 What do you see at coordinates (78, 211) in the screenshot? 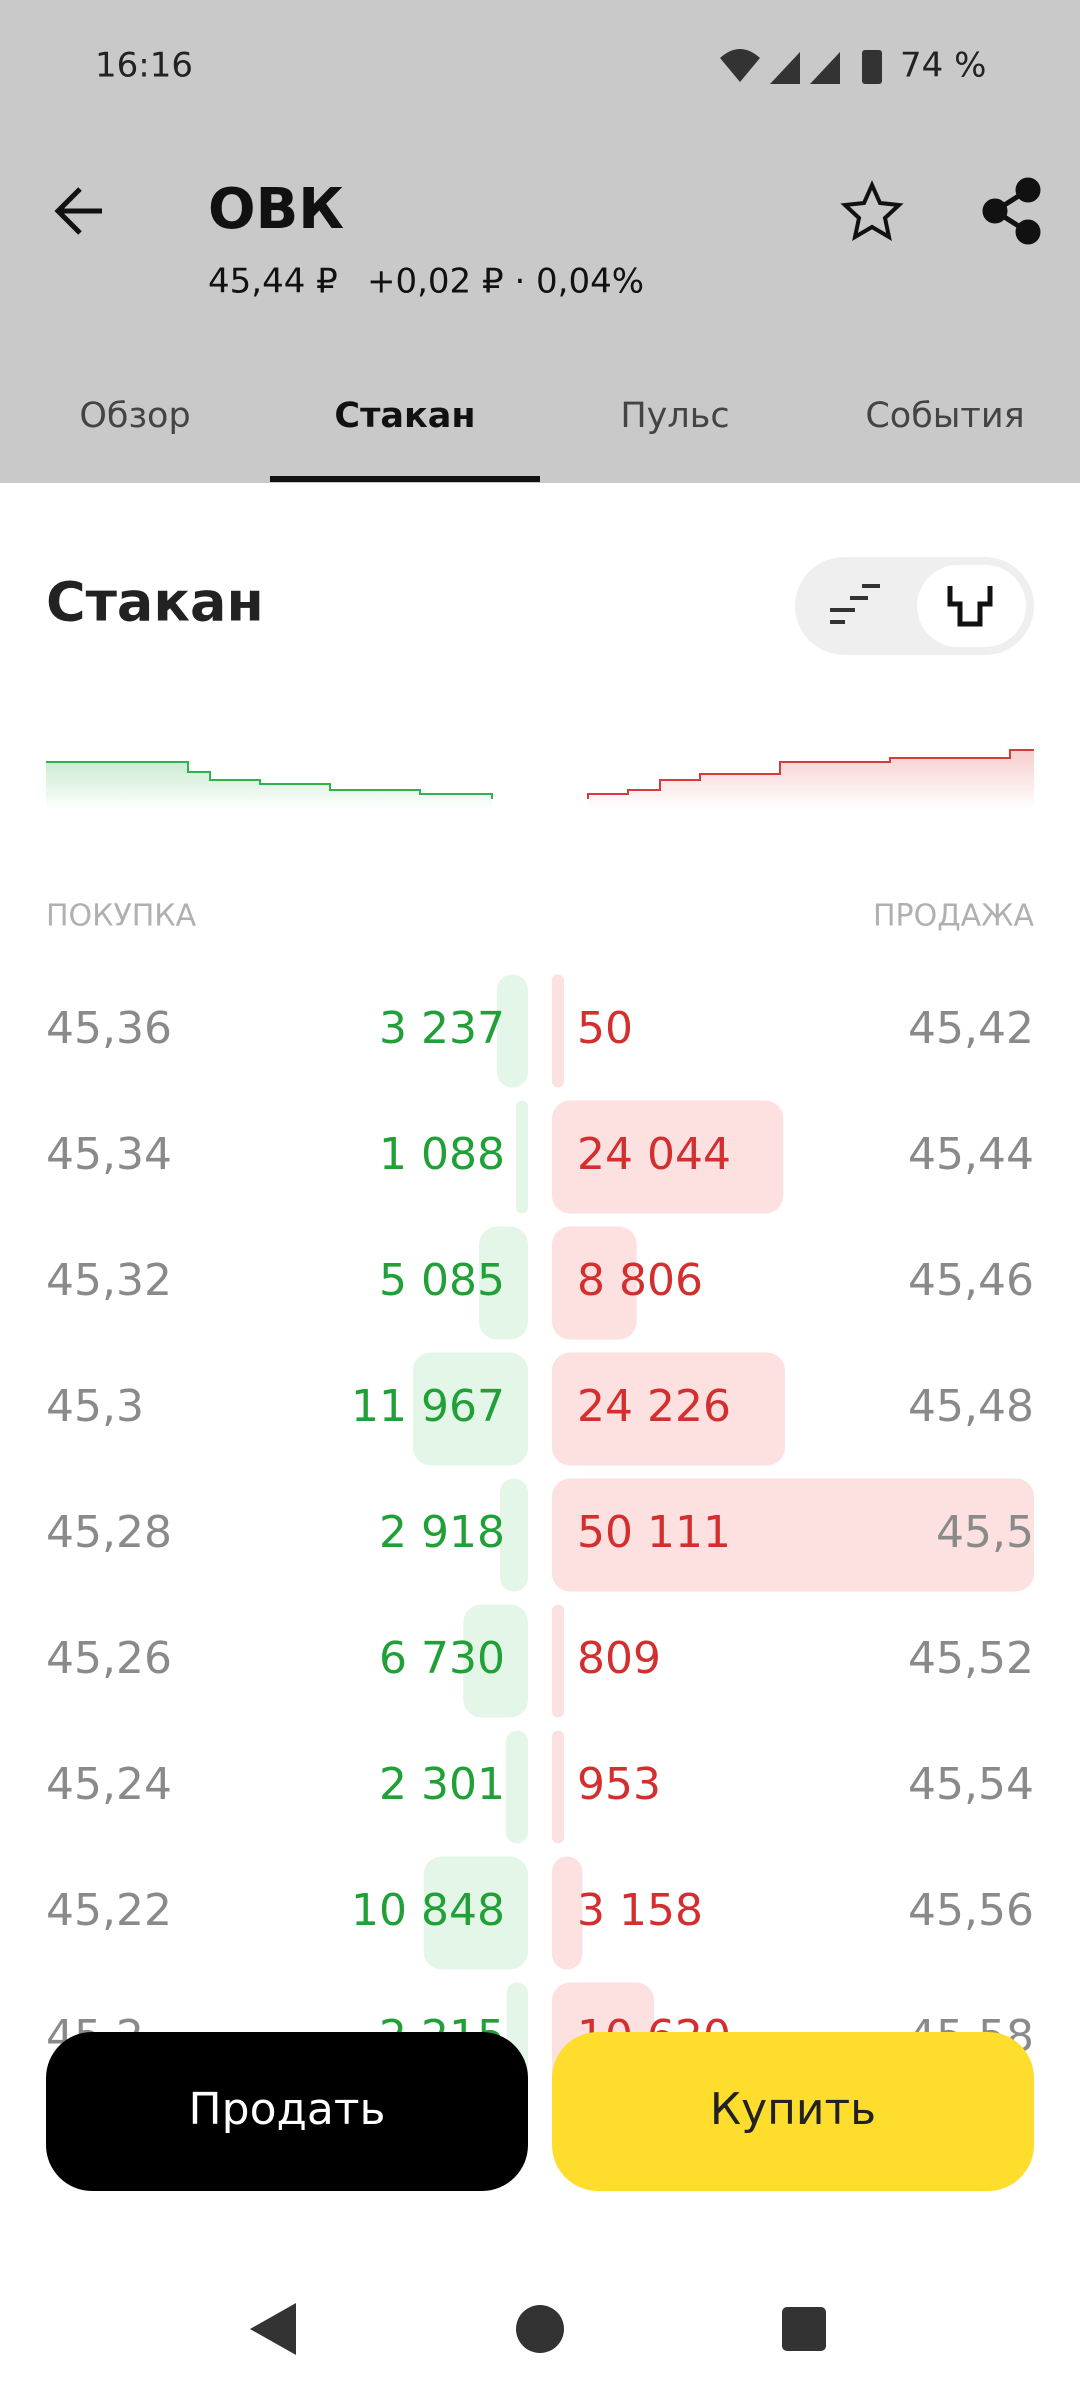
I see `back-button` at bounding box center [78, 211].